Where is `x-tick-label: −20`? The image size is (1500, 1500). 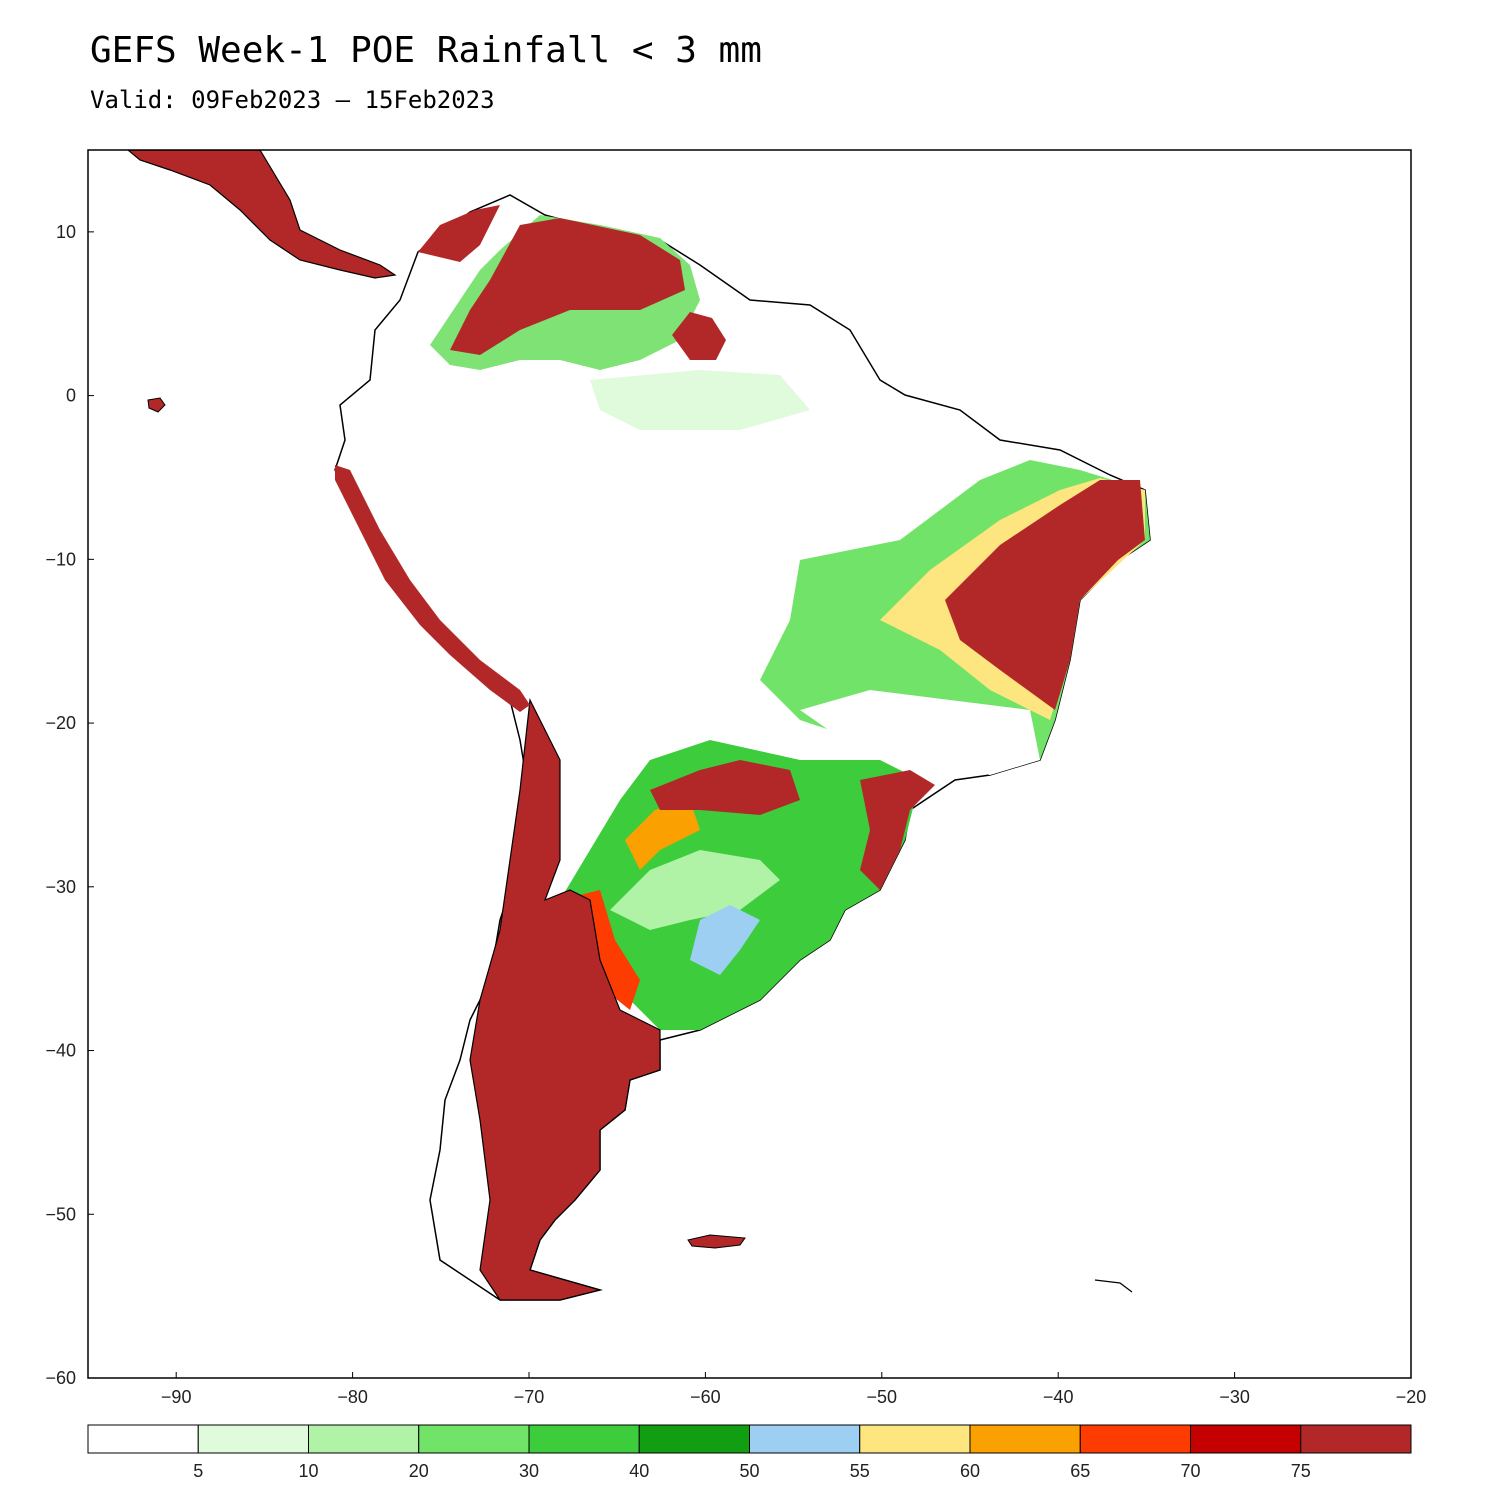 x-tick-label: −20 is located at coordinates (1411, 1397).